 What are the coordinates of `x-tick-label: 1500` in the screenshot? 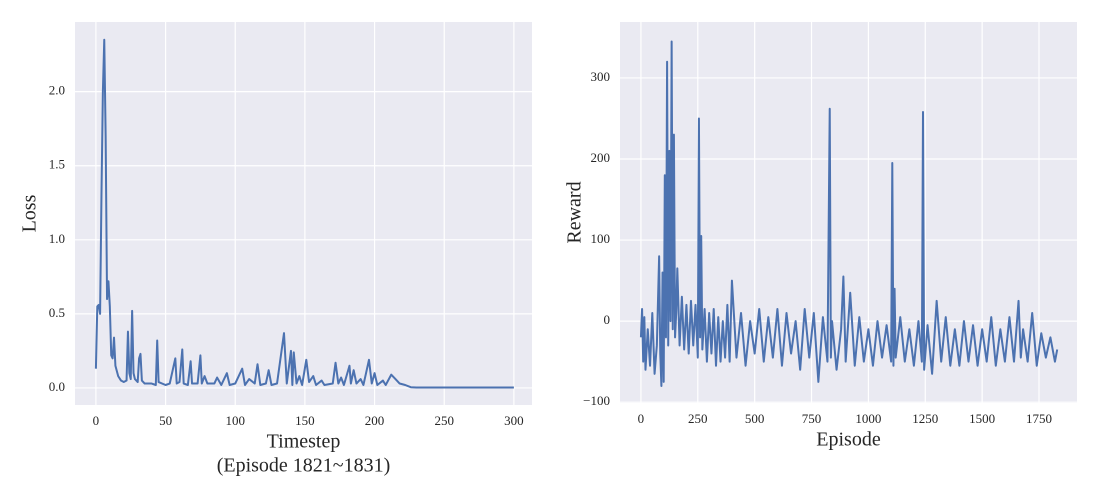 It's located at (982, 418).